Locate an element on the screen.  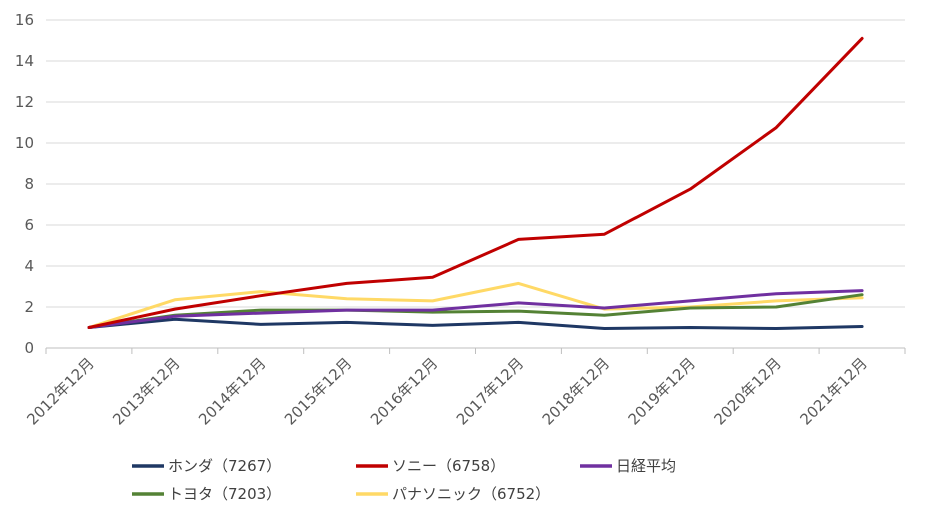
y-tick-label: 14 is located at coordinates (24, 61).